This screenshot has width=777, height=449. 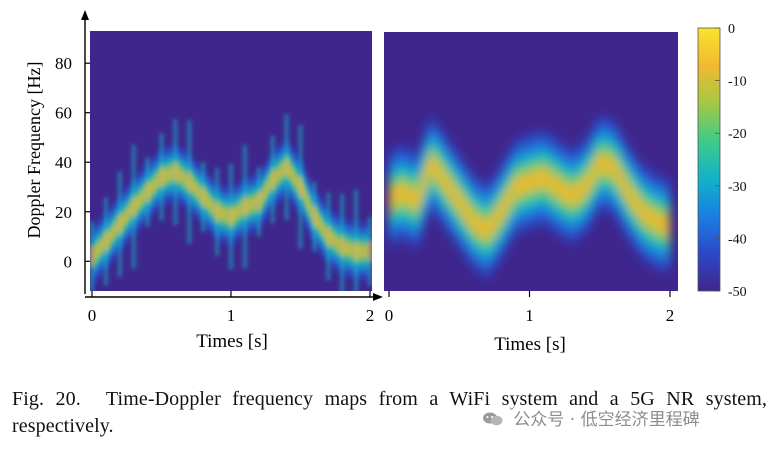 What do you see at coordinates (63, 162) in the screenshot?
I see `y-tick-label: 40` at bounding box center [63, 162].